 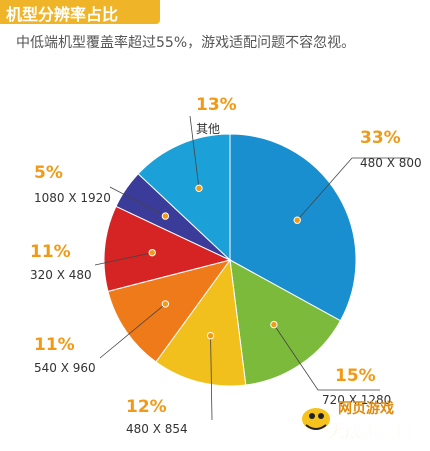 What do you see at coordinates (48, 173) in the screenshot?
I see `slice-percent-label: 5%` at bounding box center [48, 173].